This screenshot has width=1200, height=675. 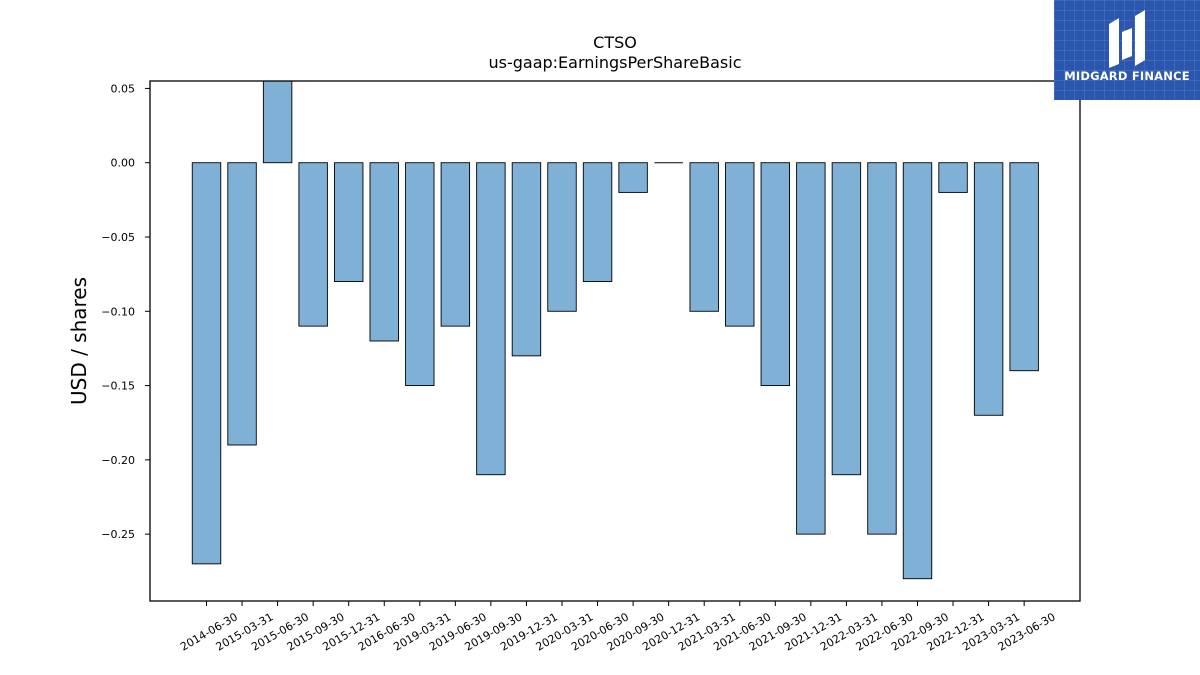 I want to click on y-tick-label: 0.00, so click(x=123, y=163).